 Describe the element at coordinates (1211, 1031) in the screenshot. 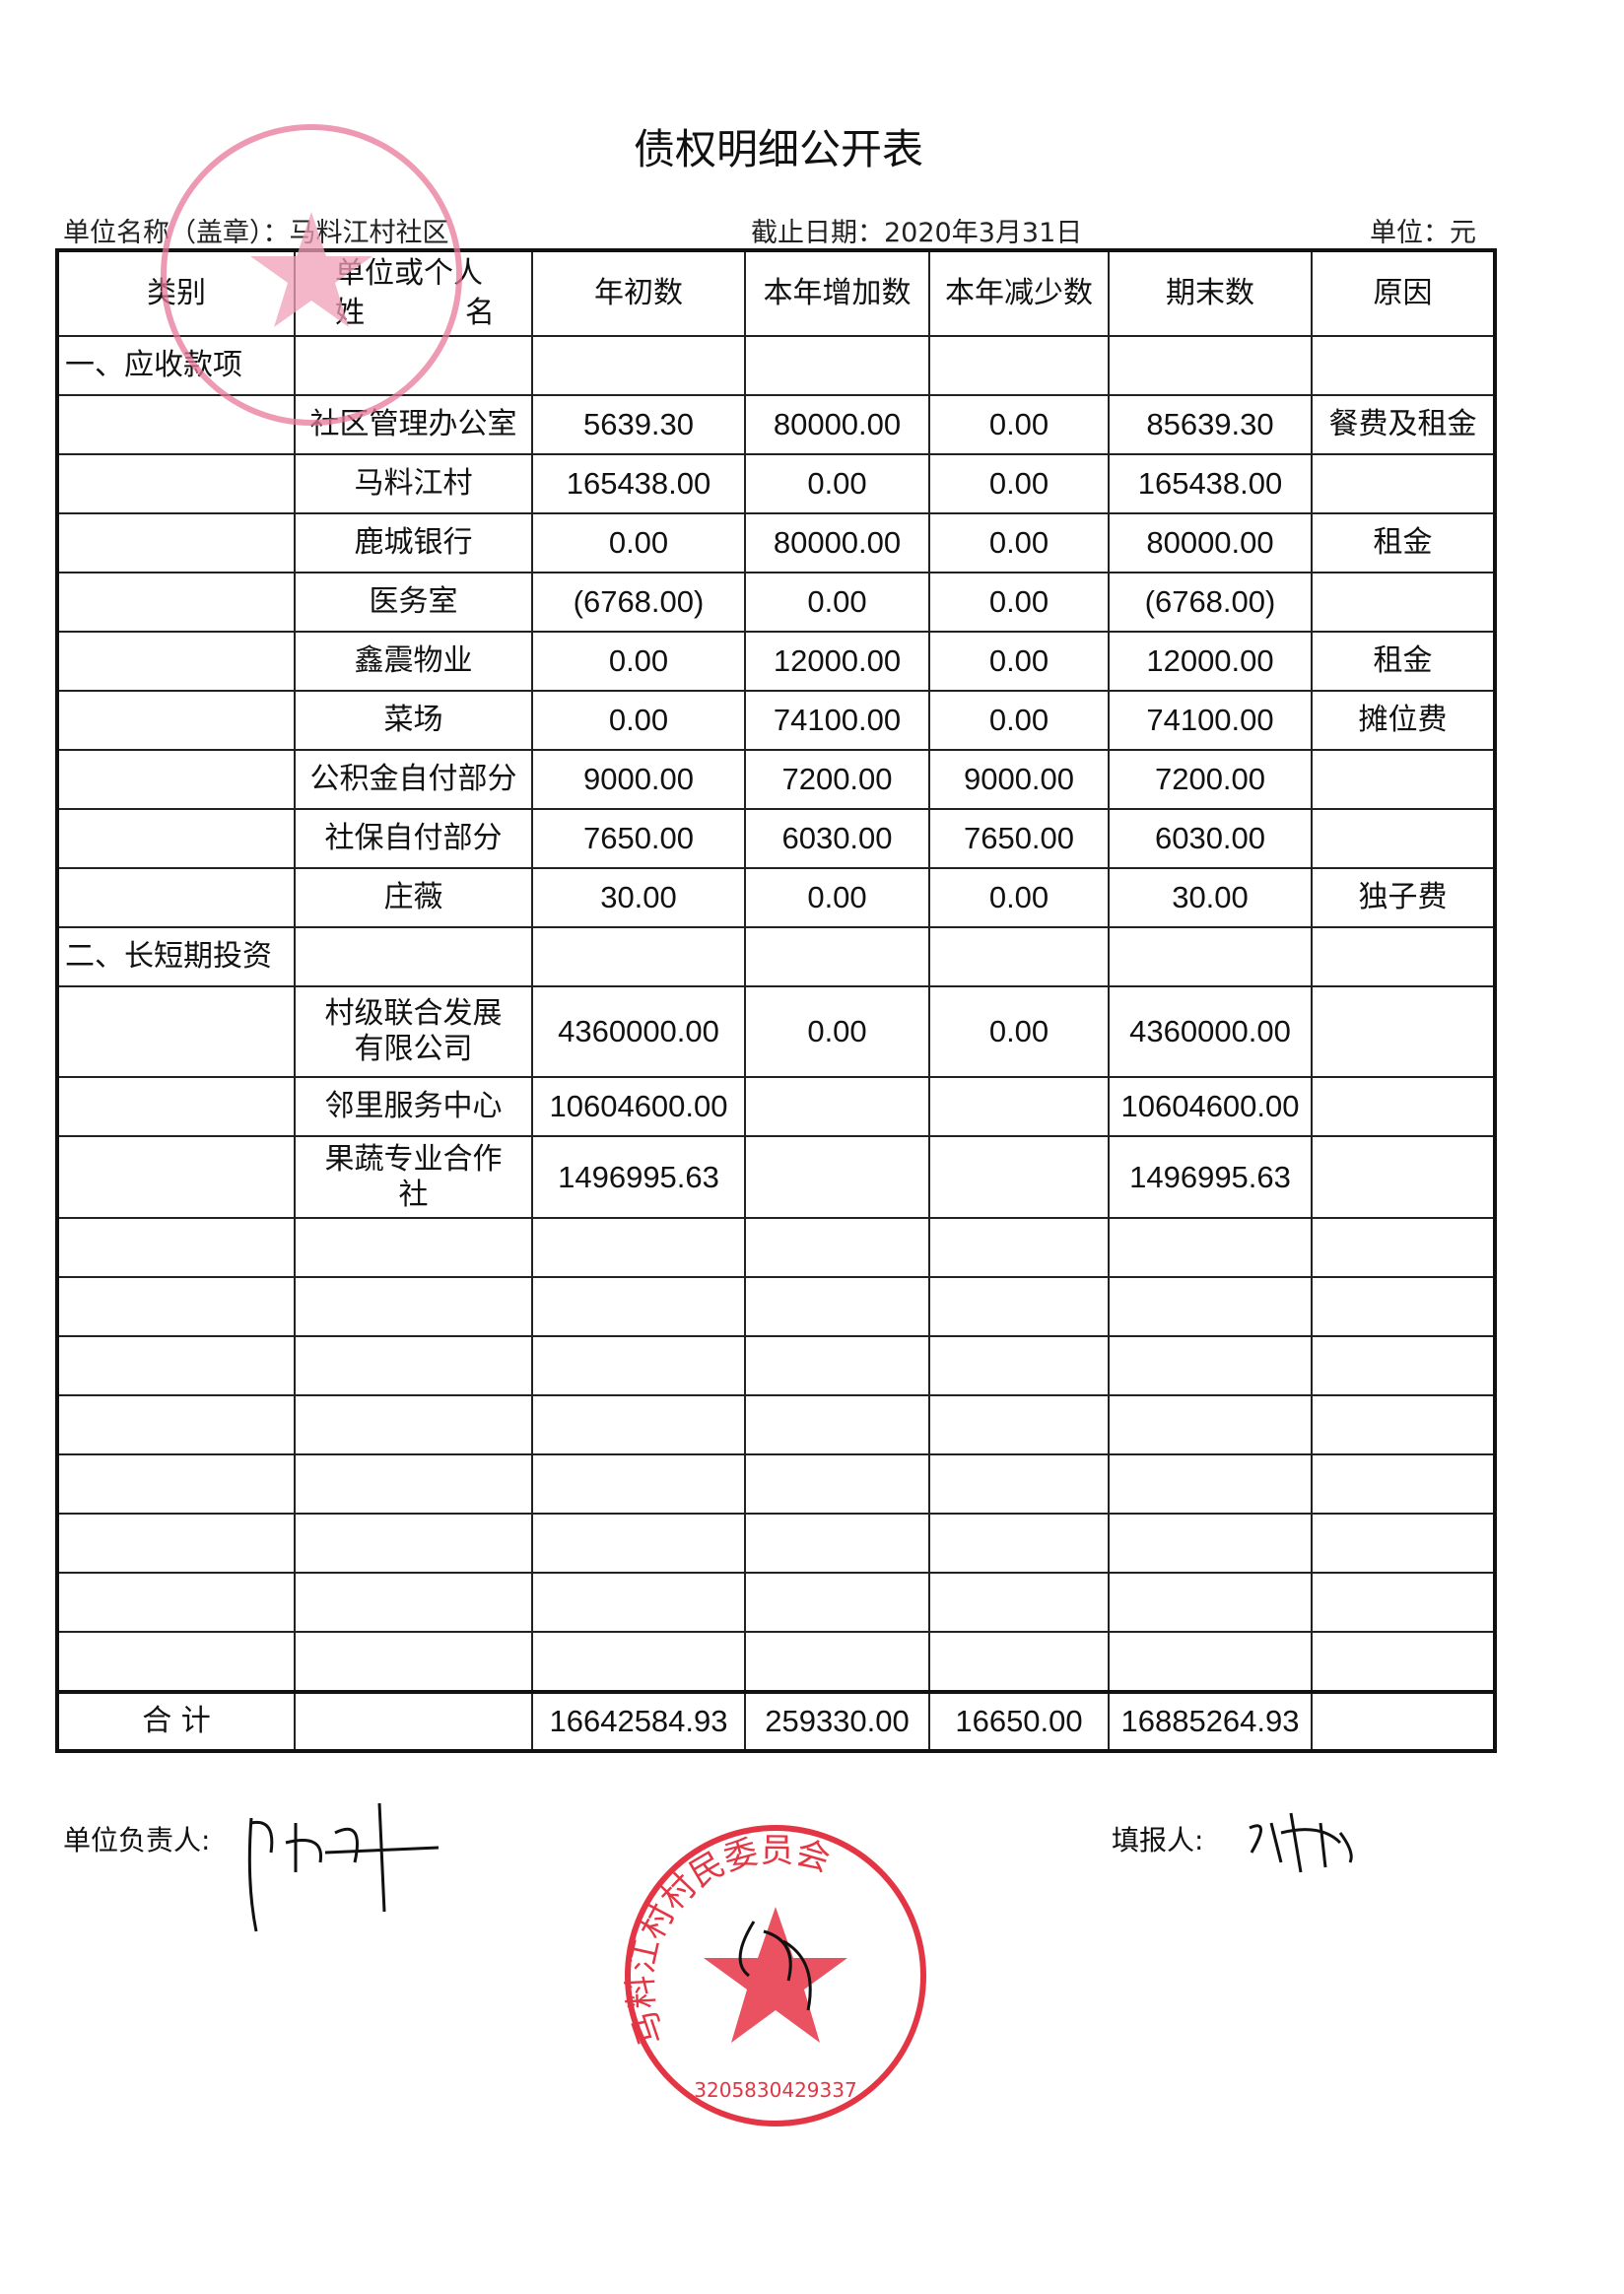

I see `end-cell: 4360000.00` at that location.